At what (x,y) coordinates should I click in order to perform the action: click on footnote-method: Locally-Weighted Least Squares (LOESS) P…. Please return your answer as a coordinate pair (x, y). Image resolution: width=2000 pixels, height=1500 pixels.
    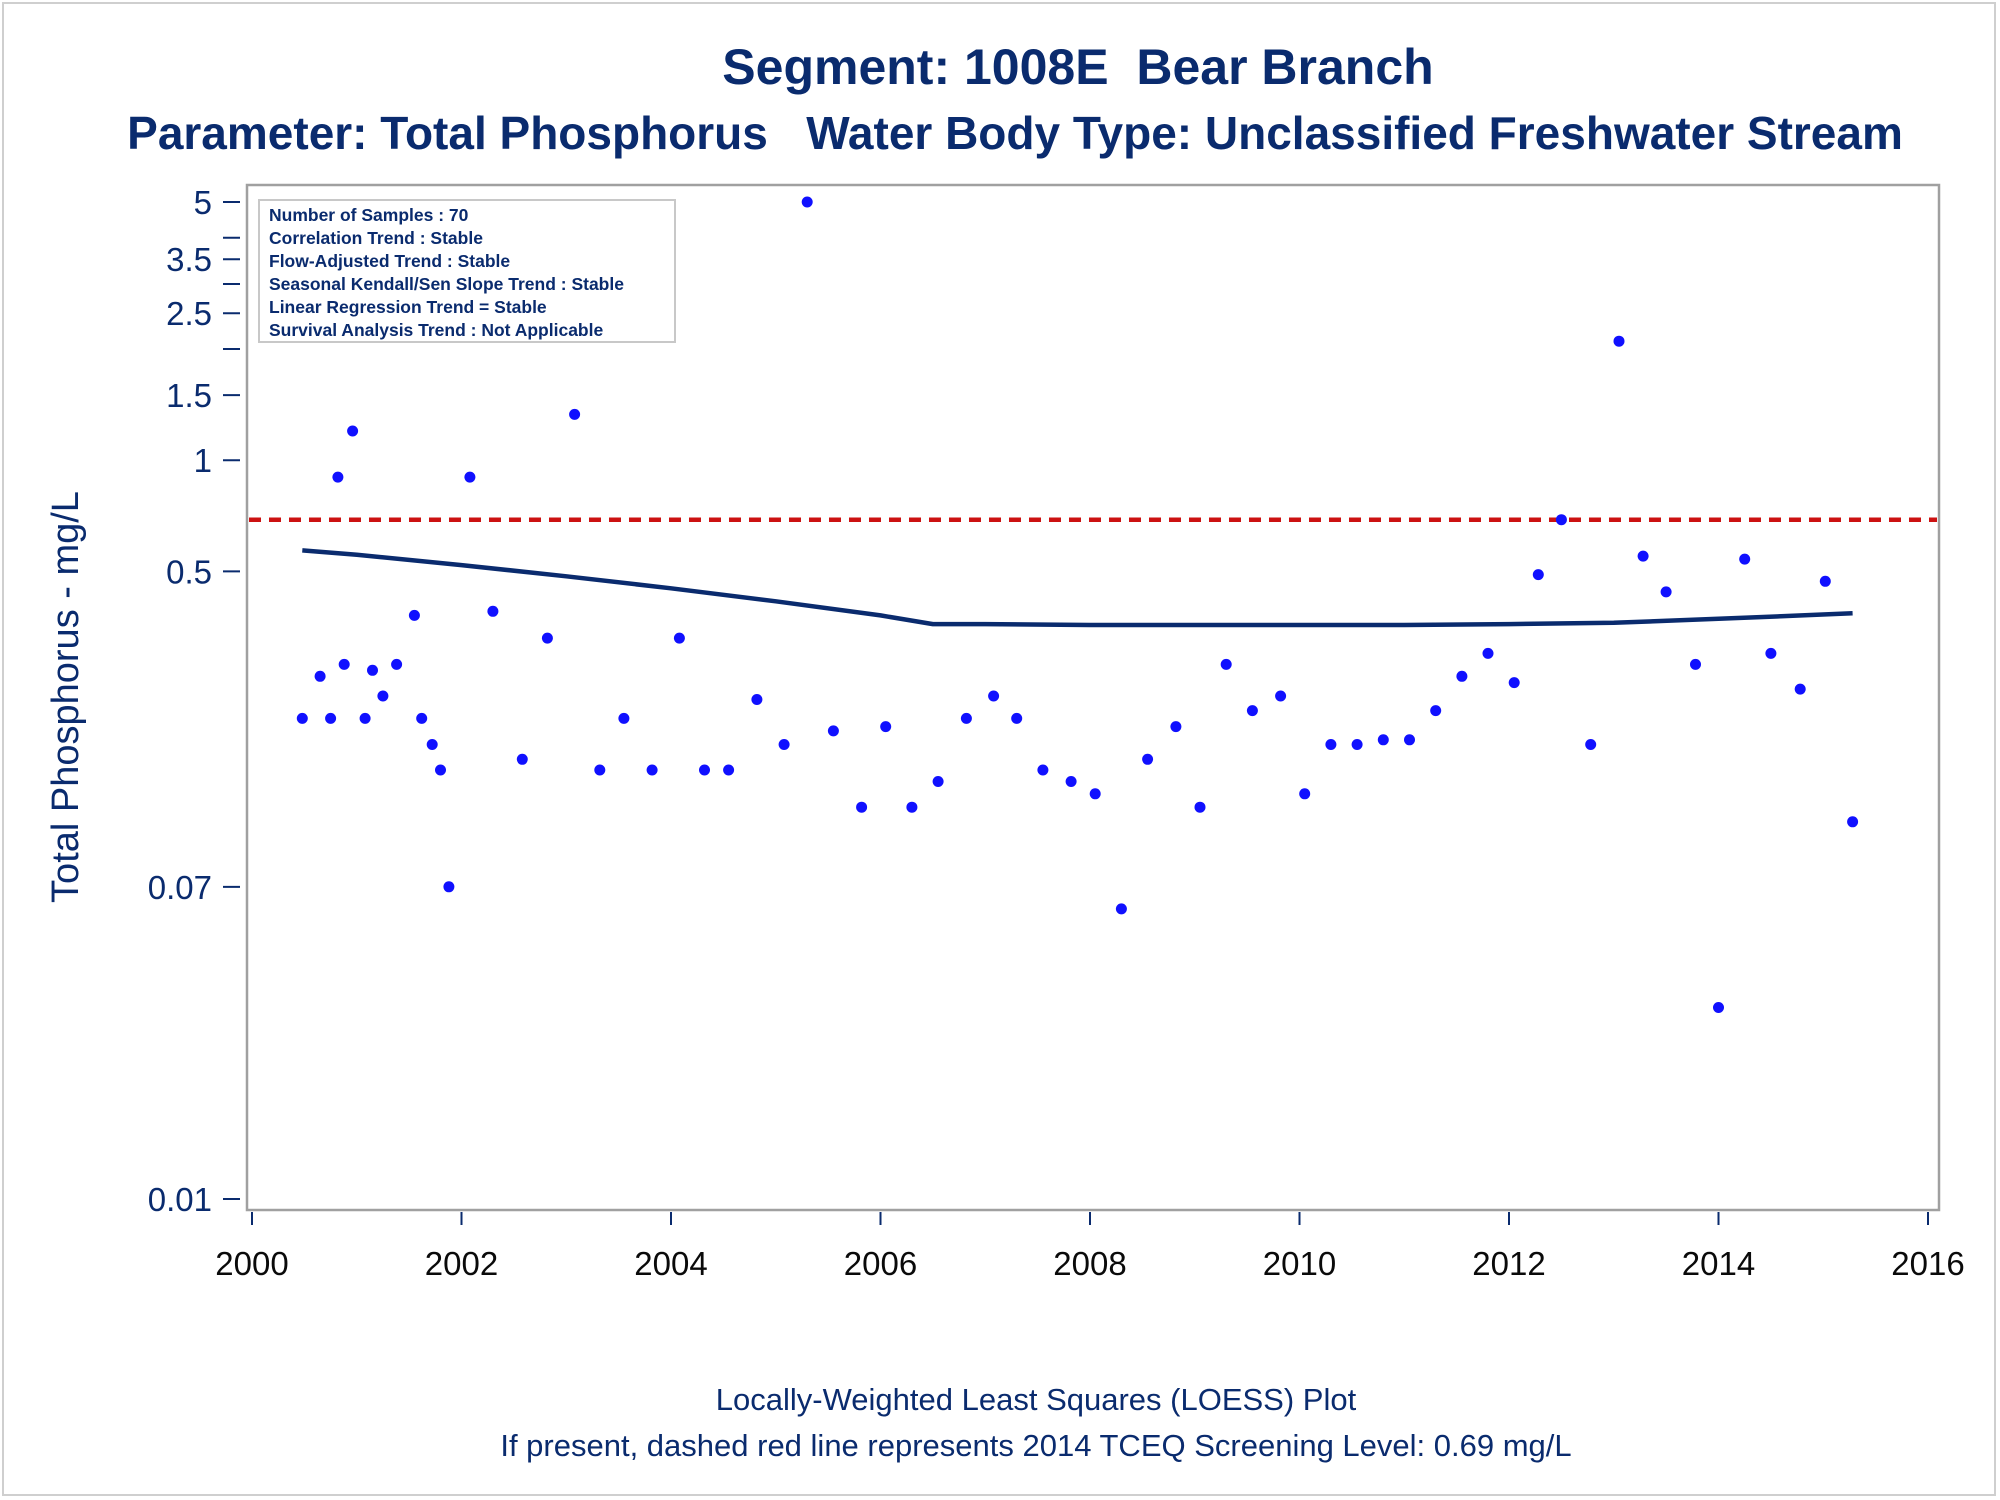
    Looking at the image, I should click on (1036, 1399).